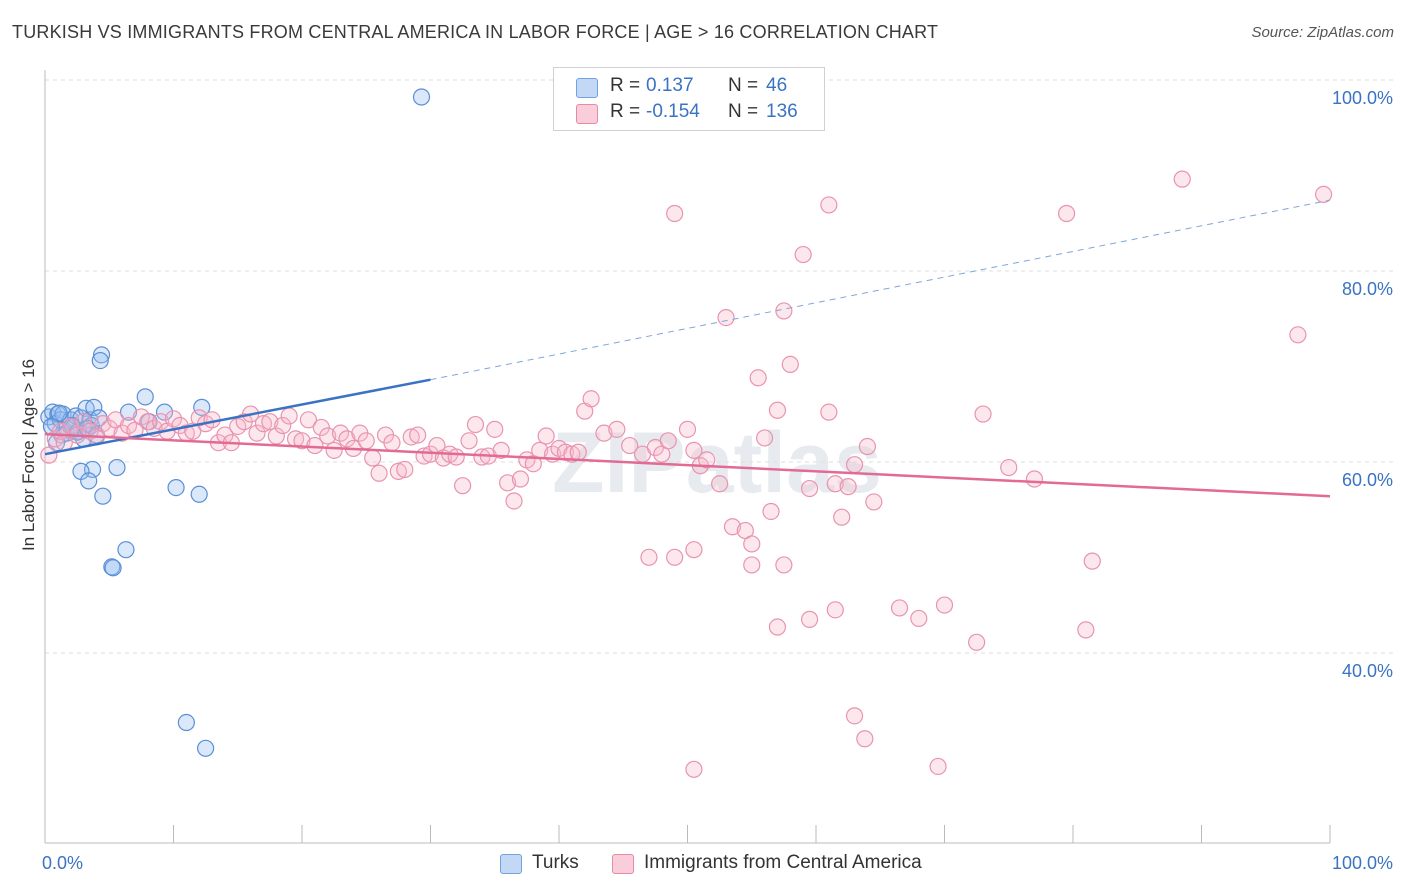  Describe the element at coordinates (670, 85) in the screenshot. I see `legend-r-value: 0.137` at that location.